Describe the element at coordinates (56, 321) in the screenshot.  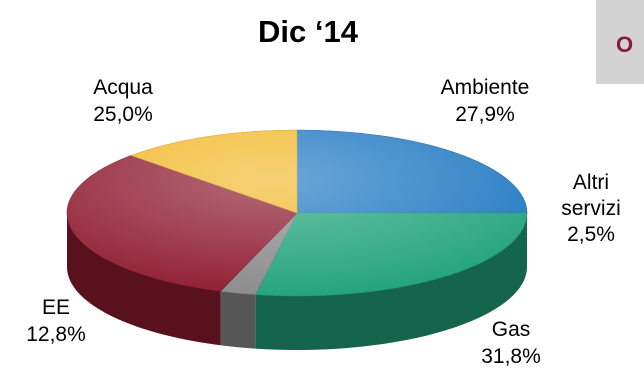
I see `slice-label-ee: EE 12,8%` at that location.